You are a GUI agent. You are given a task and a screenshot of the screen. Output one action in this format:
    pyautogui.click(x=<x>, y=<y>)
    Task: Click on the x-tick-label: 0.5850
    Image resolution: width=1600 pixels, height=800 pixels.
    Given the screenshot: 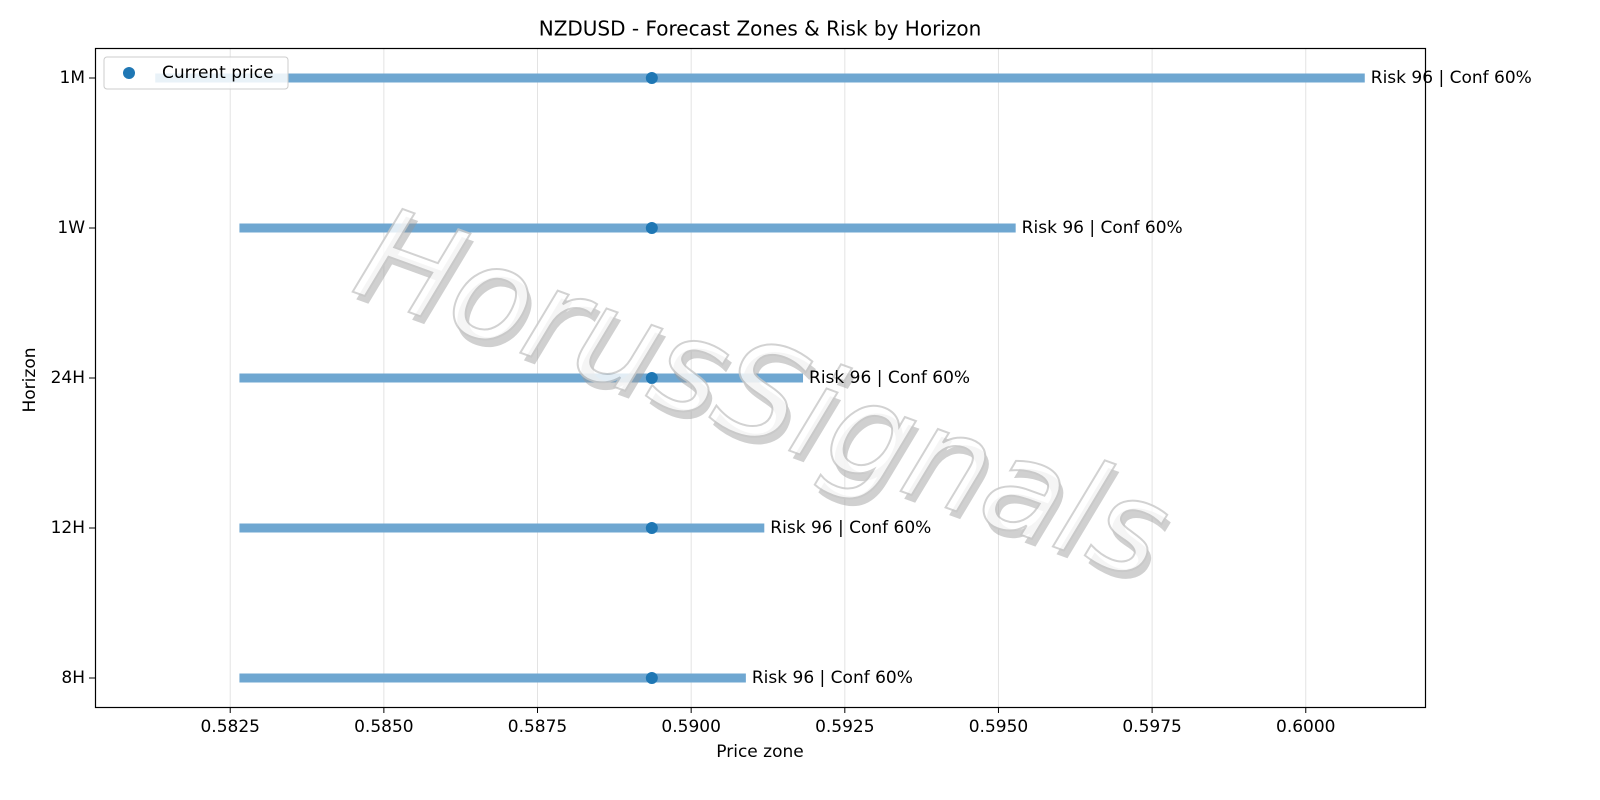 What is the action you would take?
    pyautogui.click(x=383, y=727)
    